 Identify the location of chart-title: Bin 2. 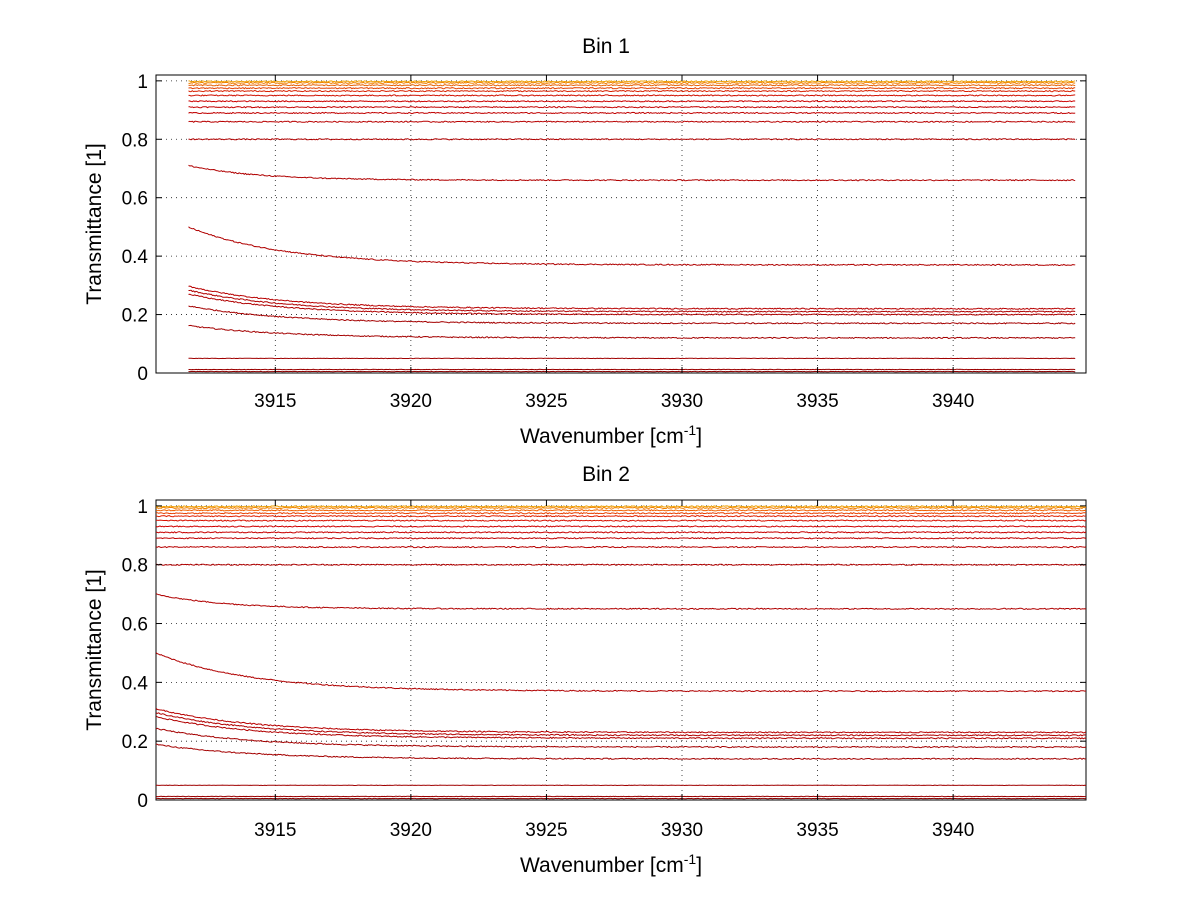
(606, 474).